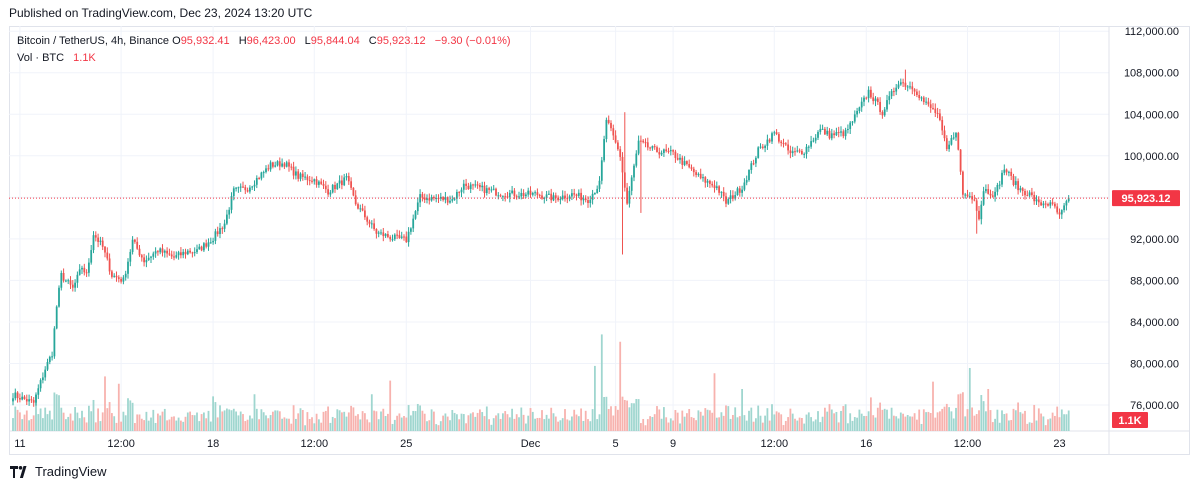  What do you see at coordinates (58, 471) in the screenshot?
I see `footer-brand: TradingView` at bounding box center [58, 471].